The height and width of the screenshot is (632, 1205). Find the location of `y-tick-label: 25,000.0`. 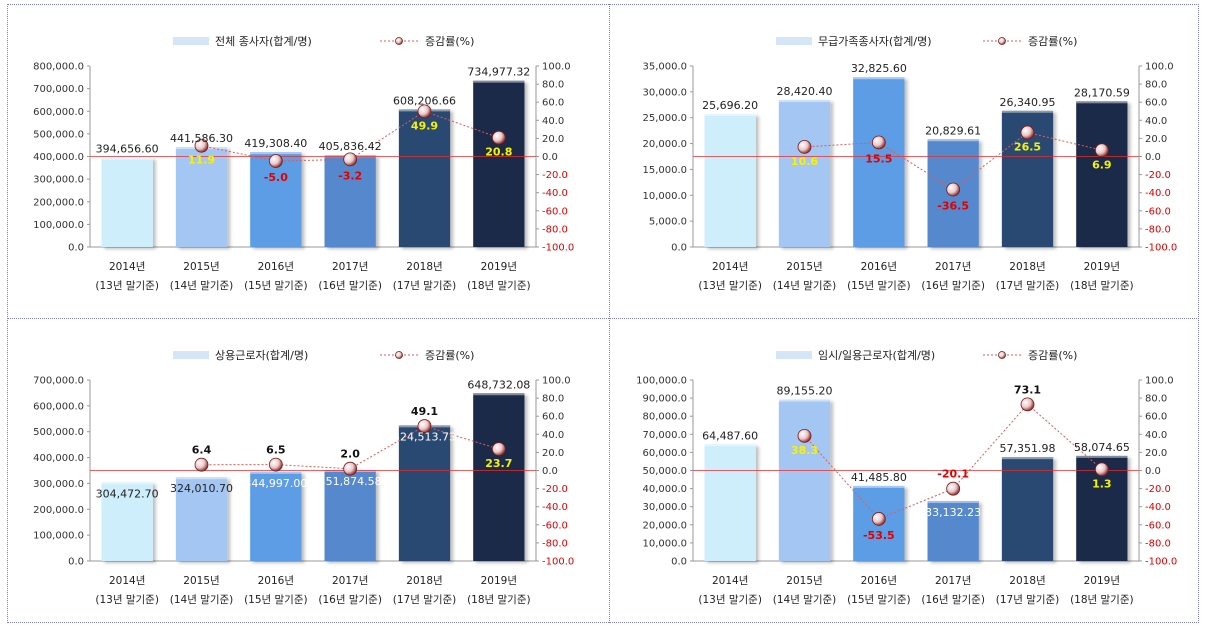

y-tick-label: 25,000.0 is located at coordinates (664, 118).